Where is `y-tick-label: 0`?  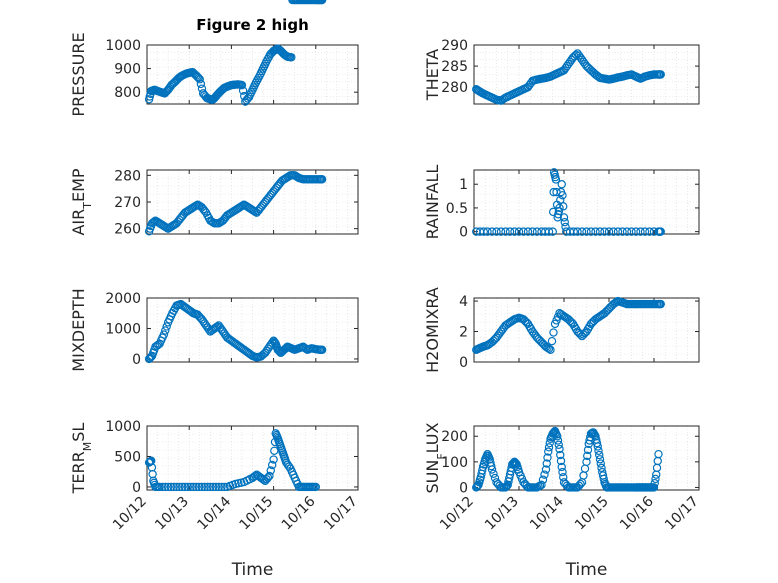 y-tick-label: 0 is located at coordinates (136, 488).